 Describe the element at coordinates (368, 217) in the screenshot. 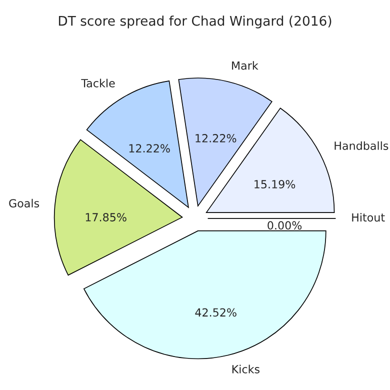

I see `category-label: Hitout` at that location.